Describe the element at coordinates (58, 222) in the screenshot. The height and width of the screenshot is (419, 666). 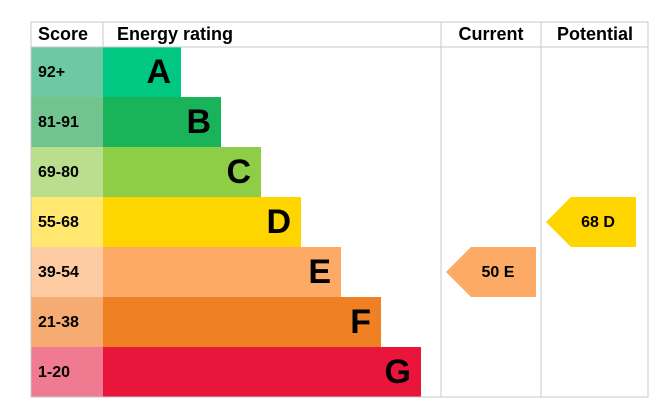
I see `score-label: 55-68` at that location.